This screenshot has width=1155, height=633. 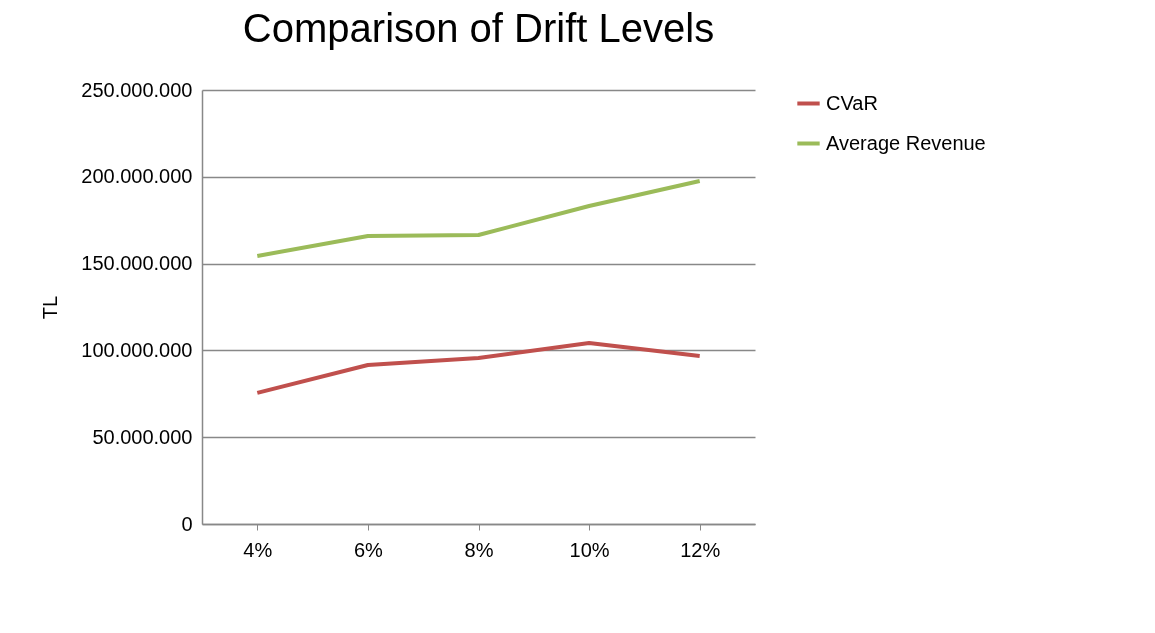 I want to click on y-tick-label: 100.000.000, so click(x=137, y=349).